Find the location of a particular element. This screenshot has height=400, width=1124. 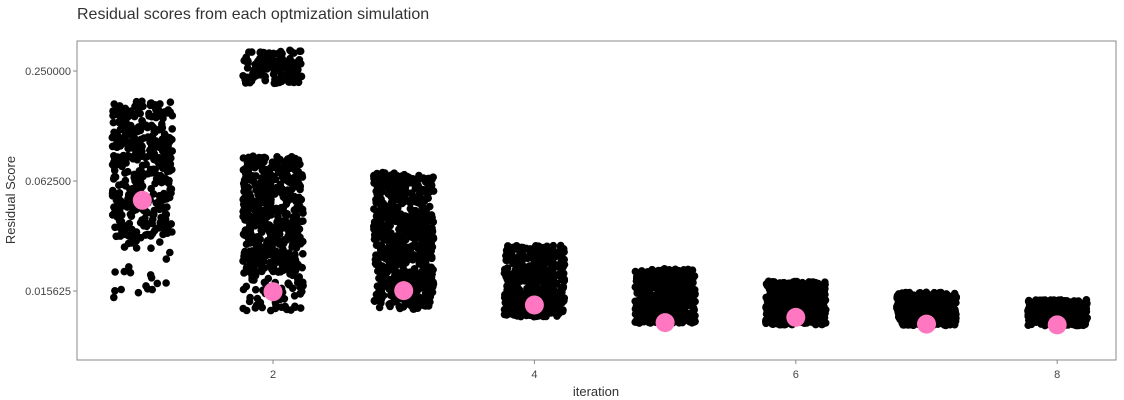

x-axis-title: iteration is located at coordinates (596, 391).